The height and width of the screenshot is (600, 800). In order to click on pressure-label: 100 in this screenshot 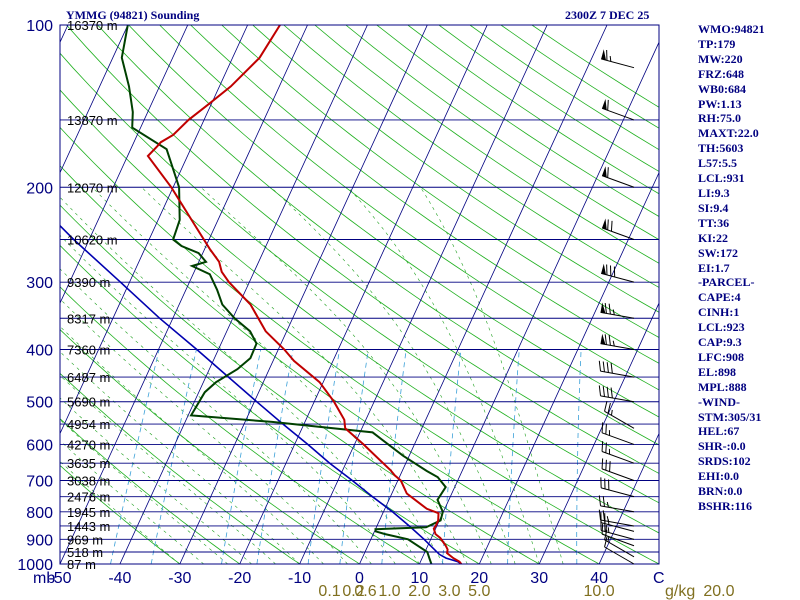, I will do `click(39, 26)`.